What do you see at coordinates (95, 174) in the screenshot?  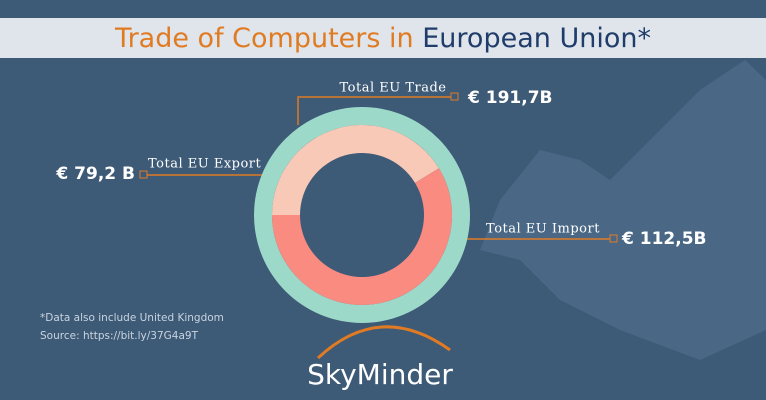 I see `value-label: € 79,2 B` at bounding box center [95, 174].